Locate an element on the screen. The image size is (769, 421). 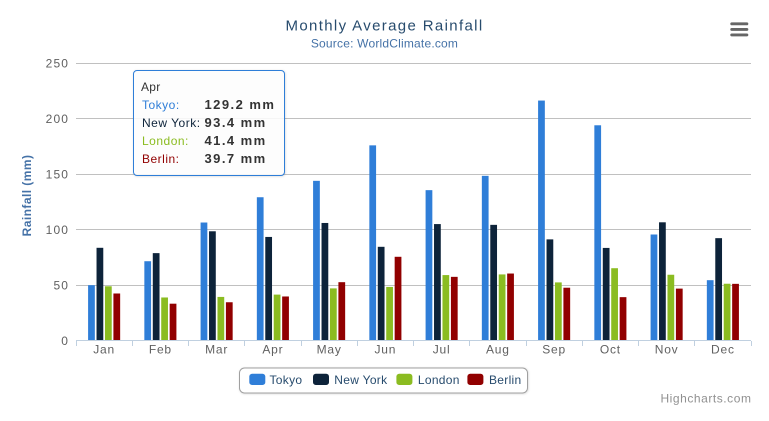
svg-text: 200 is located at coordinates (57, 119).